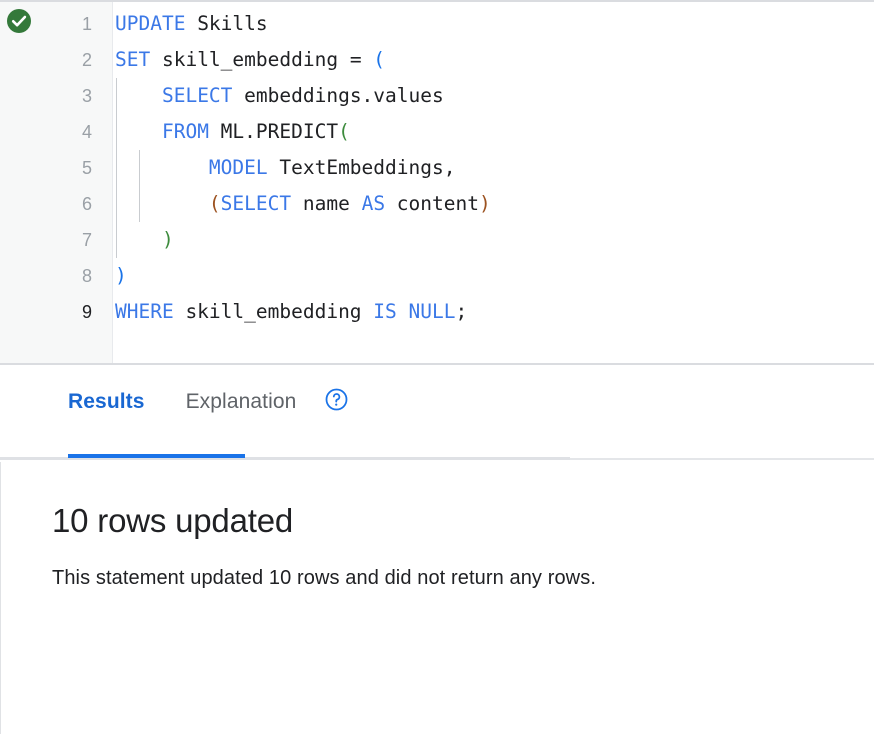  I want to click on help-circle-icon, so click(336, 402).